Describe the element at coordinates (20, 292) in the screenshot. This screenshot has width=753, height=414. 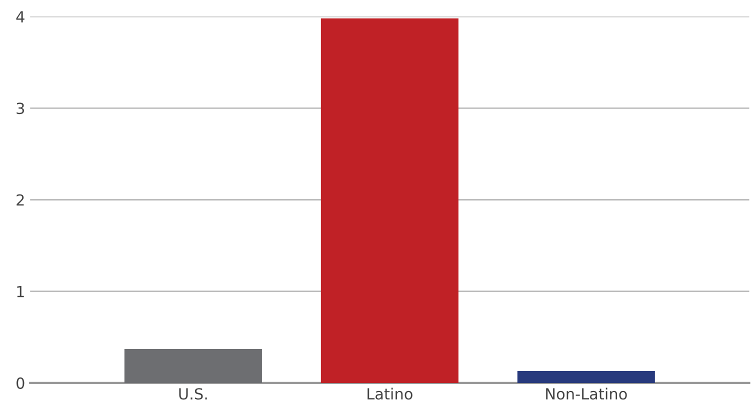
I see `y-tick-label: 1` at that location.